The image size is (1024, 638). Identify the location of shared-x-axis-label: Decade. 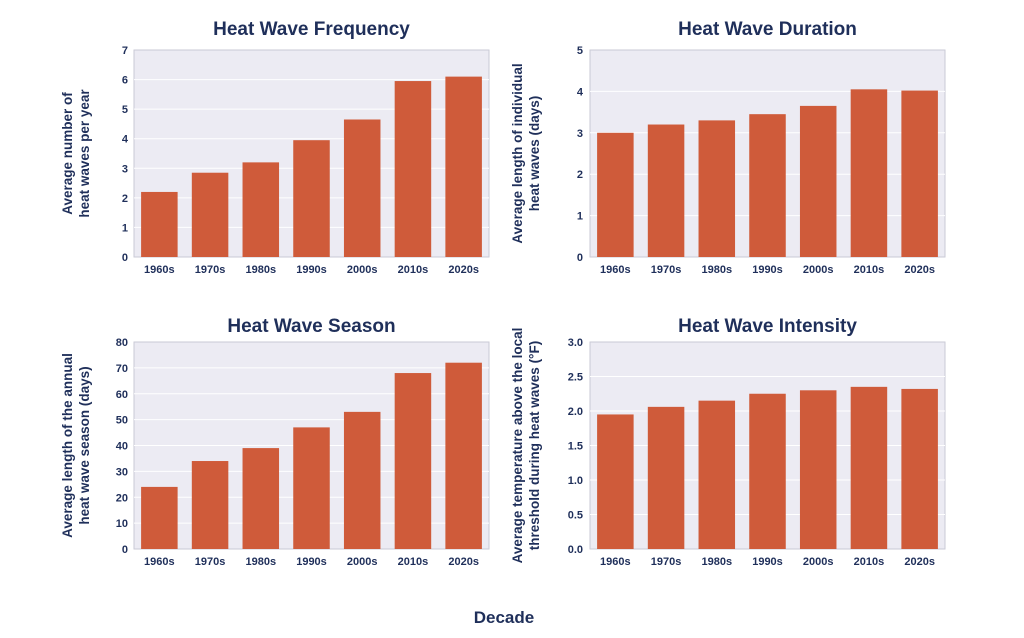
(504, 617).